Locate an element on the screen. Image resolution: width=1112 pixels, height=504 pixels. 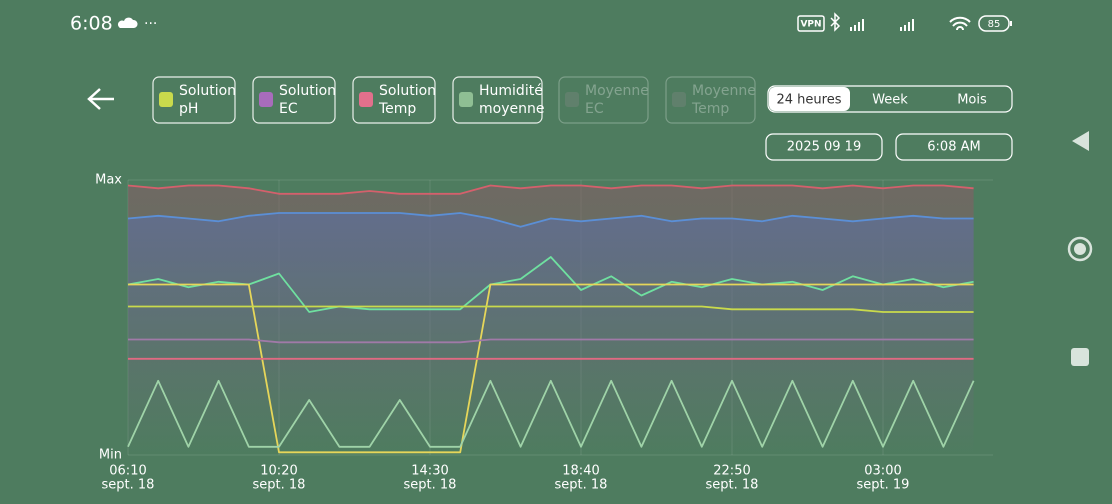
nav-home-dot is located at coordinates (1080, 249).